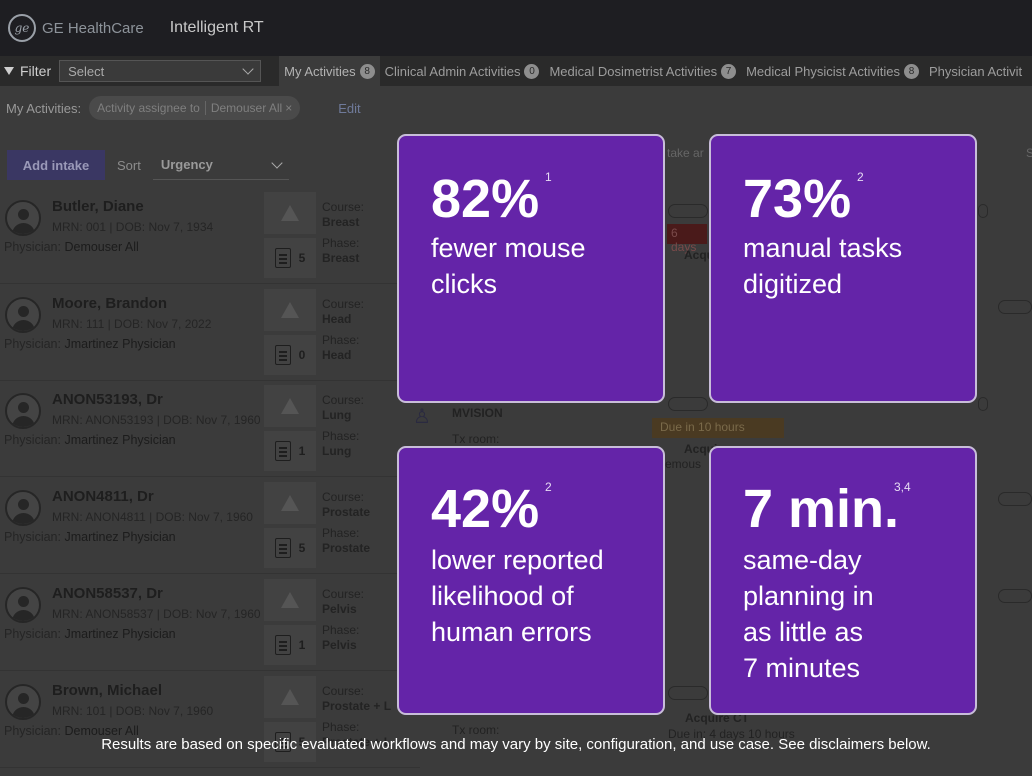  I want to click on notes-button: 0, so click(290, 355).